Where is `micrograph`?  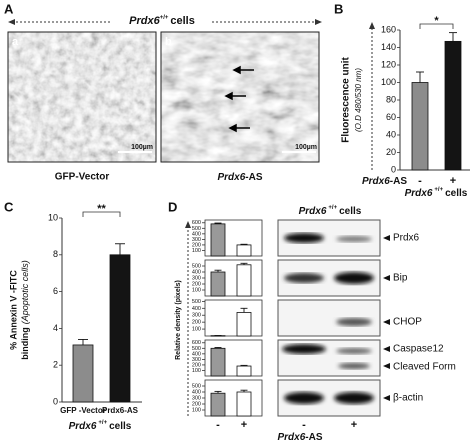 micrograph is located at coordinates (82, 97).